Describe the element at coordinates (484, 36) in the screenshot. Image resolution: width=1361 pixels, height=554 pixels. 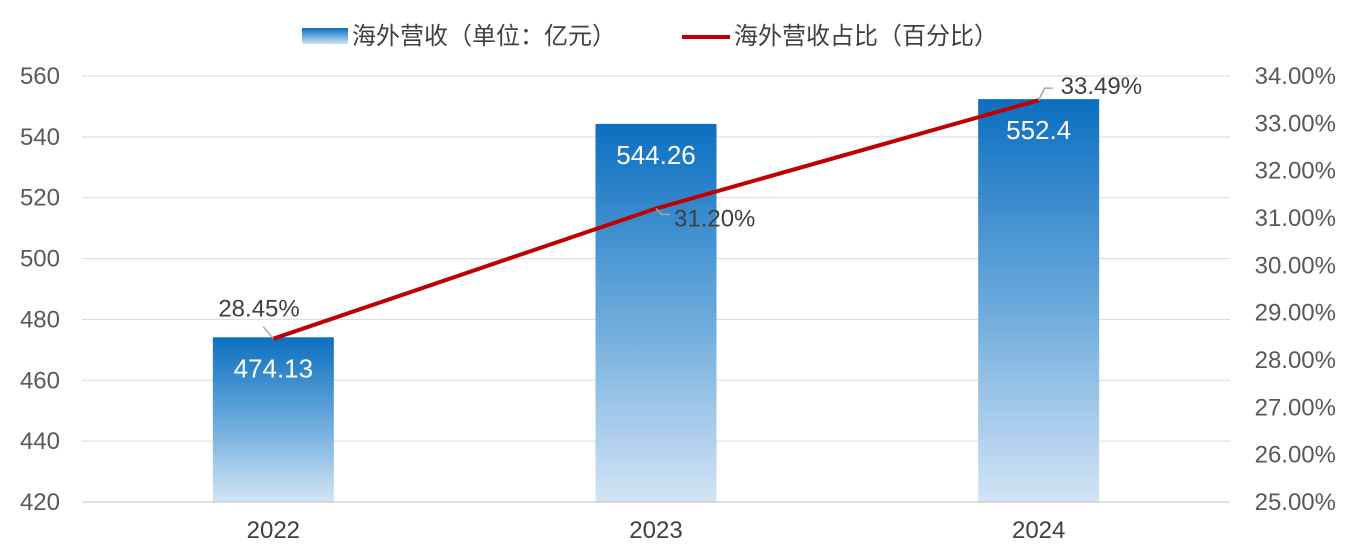
I see `legend-bar-label: 海外营收（单位：亿元）` at that location.